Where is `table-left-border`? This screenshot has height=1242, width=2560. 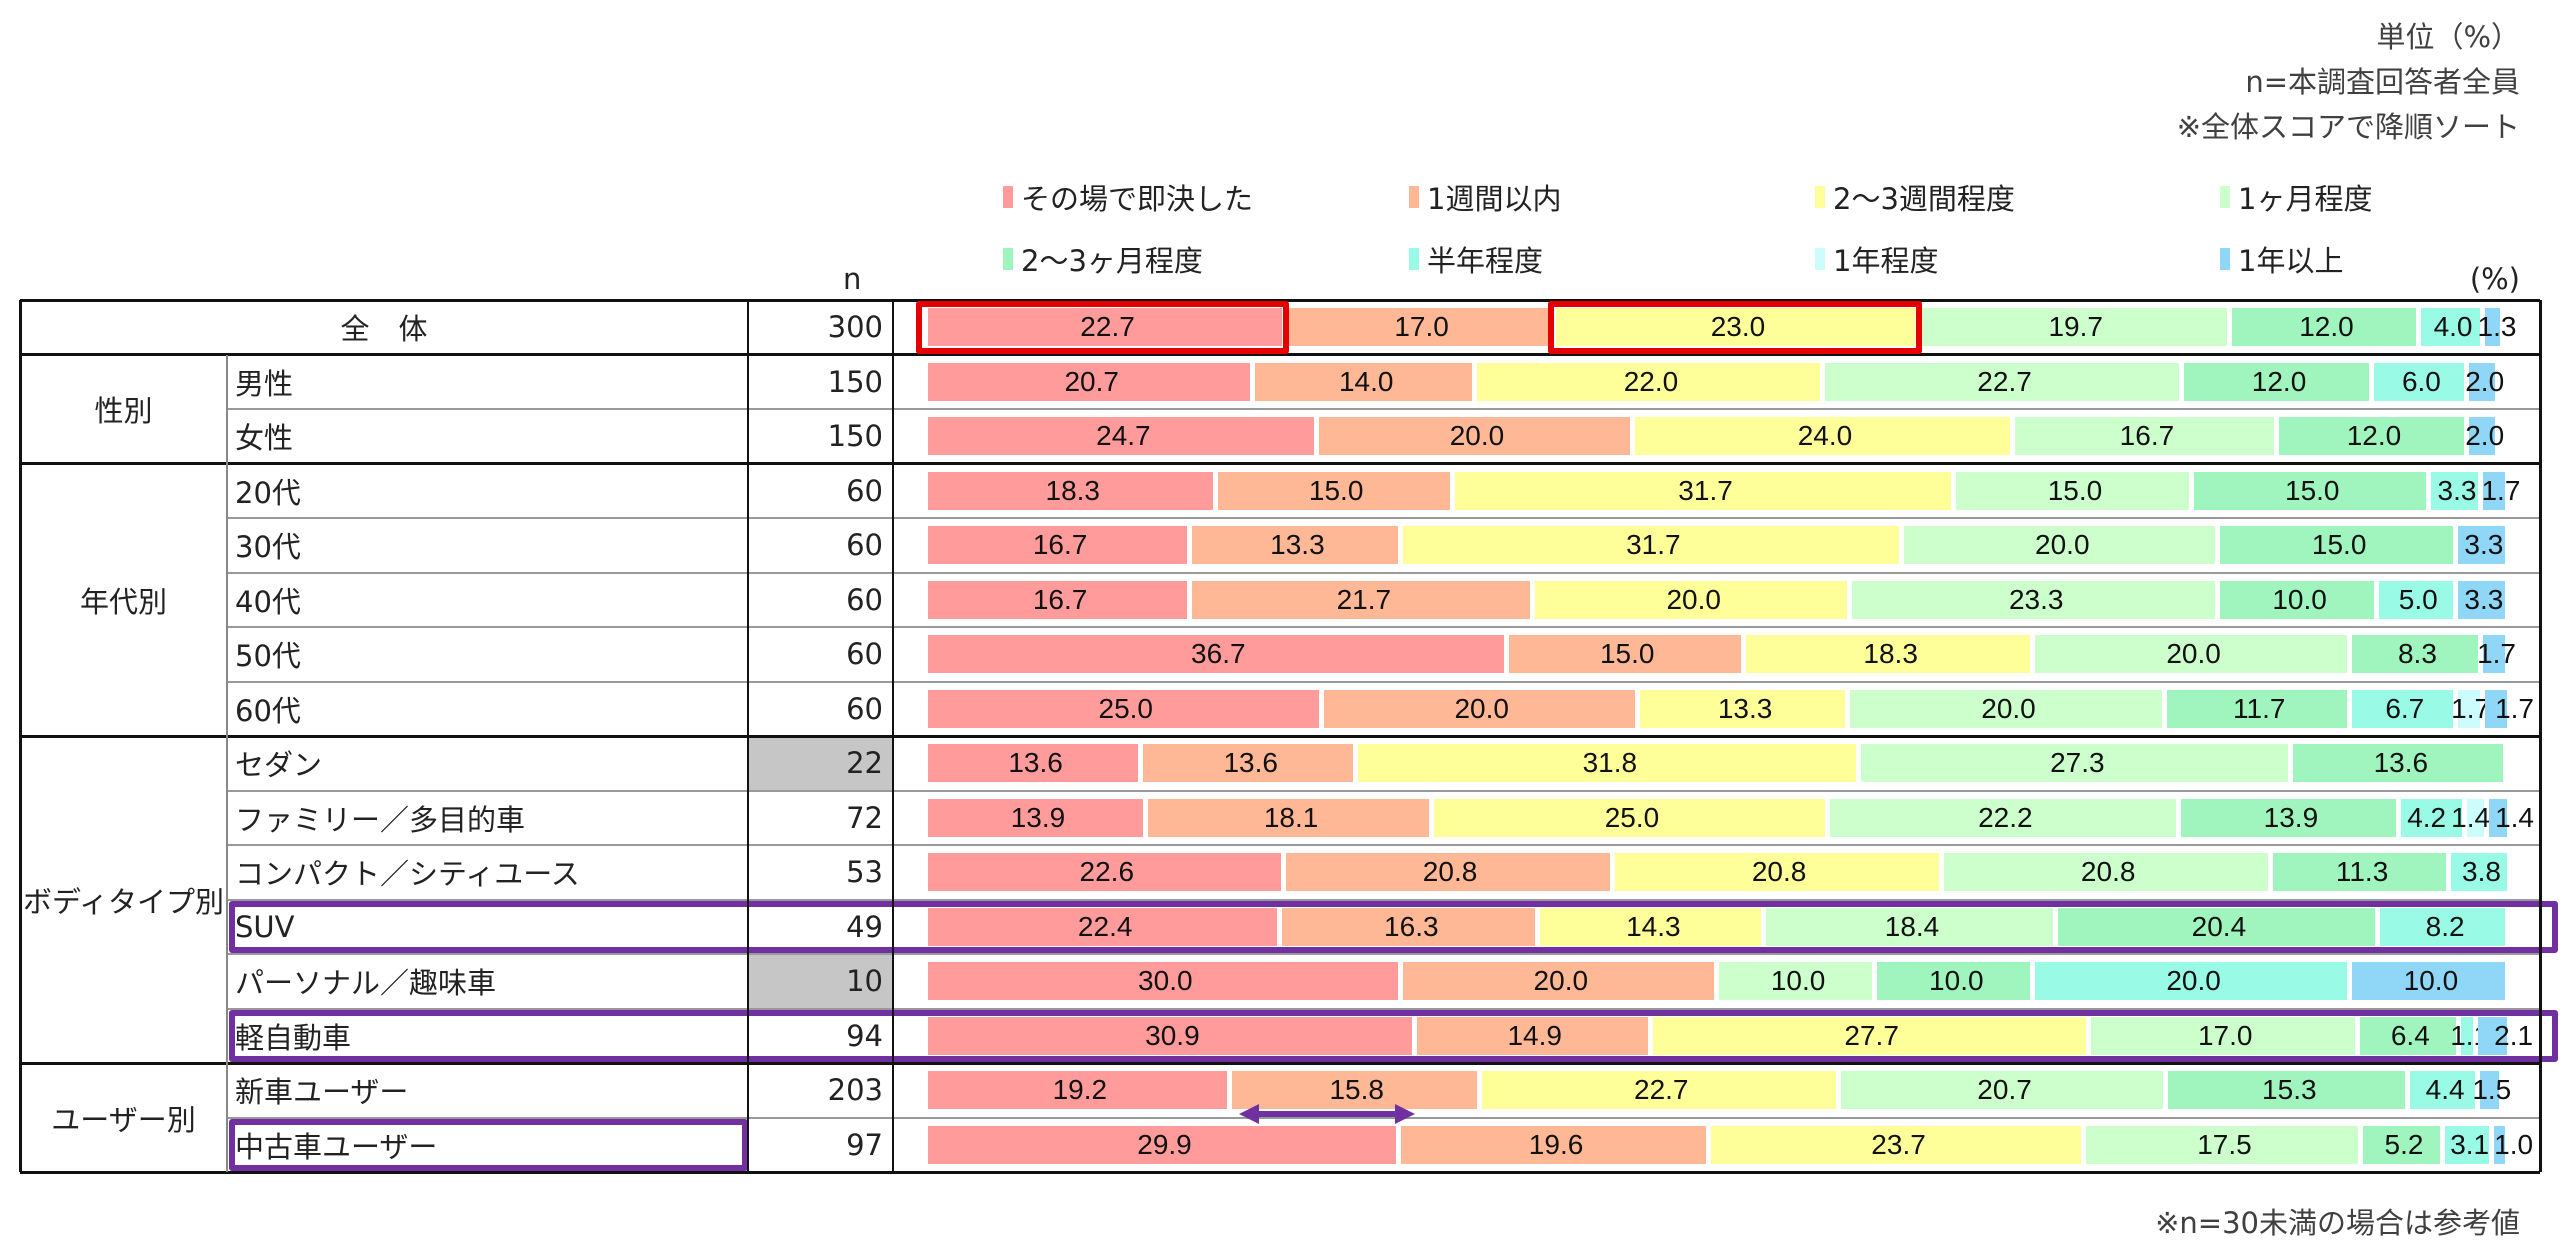
table-left-border is located at coordinates (20, 736).